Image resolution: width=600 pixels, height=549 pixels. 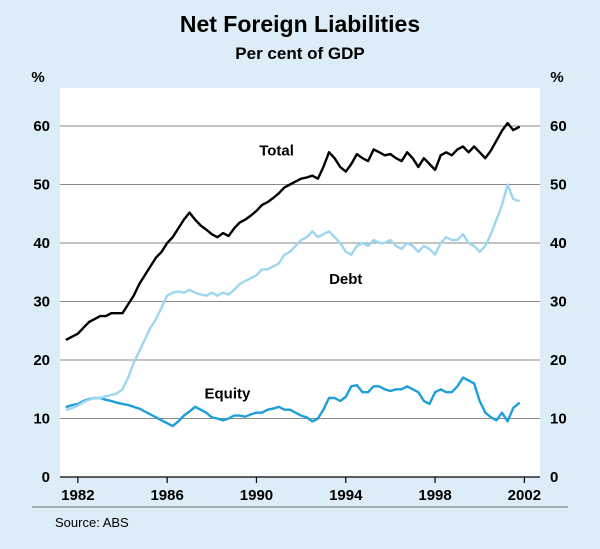 I want to click on series-label-equity: Equity, so click(x=228, y=394).